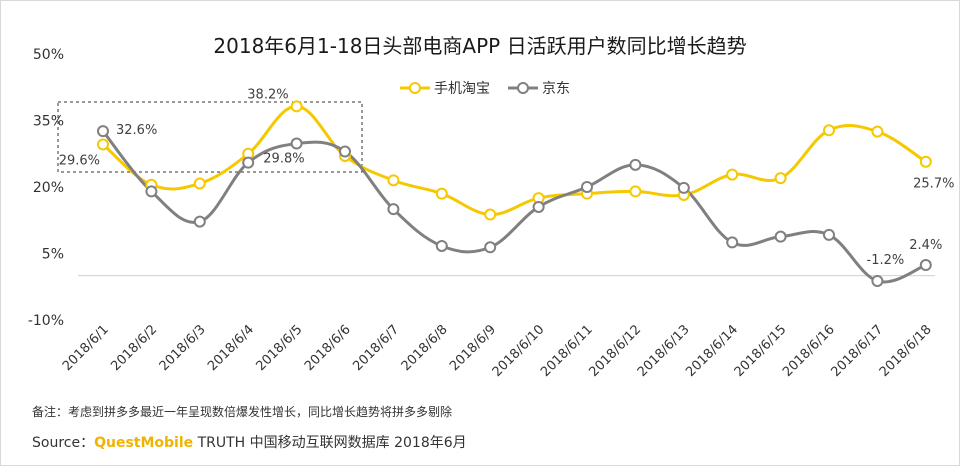  I want to click on x-tick-label: 2018/6/4, so click(231, 348).